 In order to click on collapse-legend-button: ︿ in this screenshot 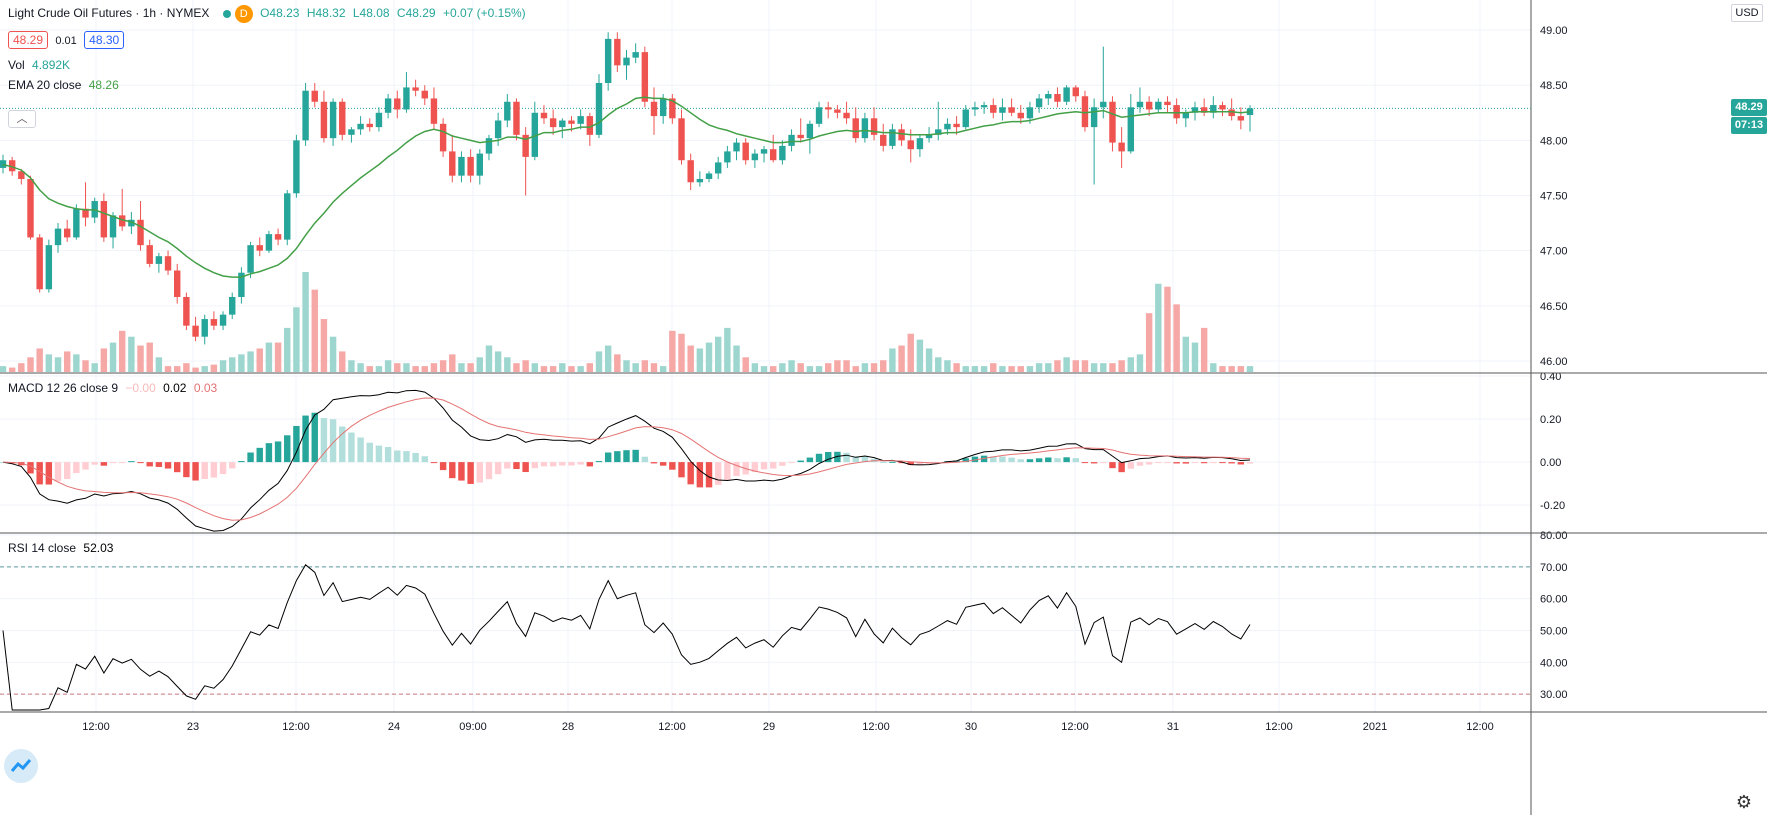, I will do `click(22, 119)`.